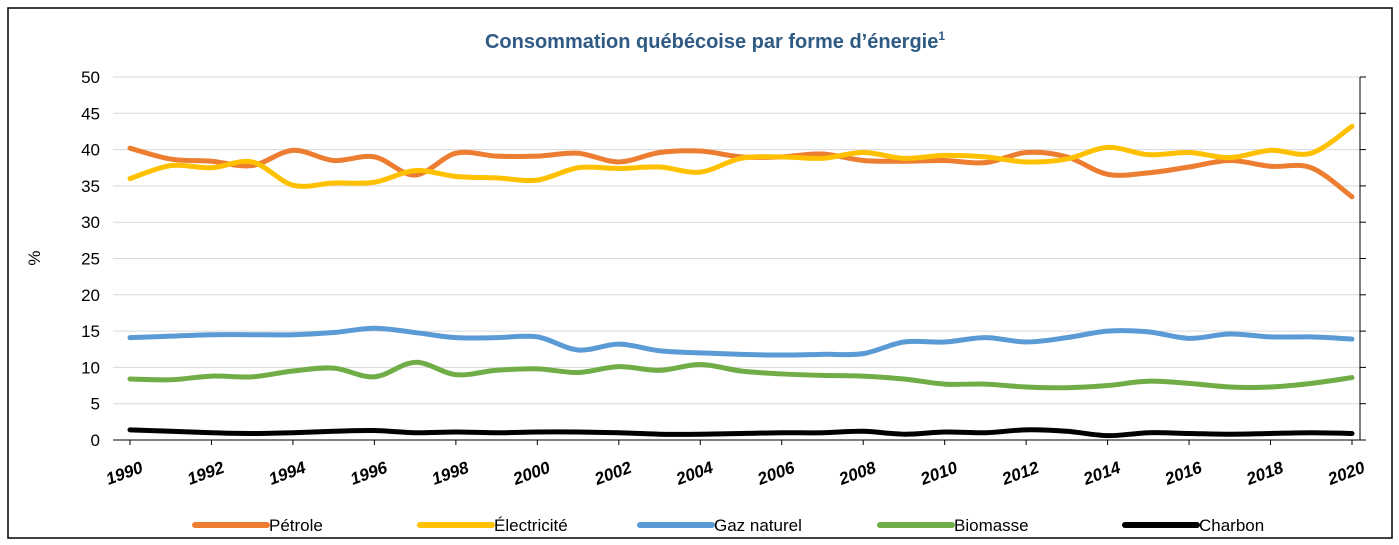 This screenshot has height=545, width=1399. Describe the element at coordinates (90, 259) in the screenshot. I see `y-tick-label: 25` at that location.